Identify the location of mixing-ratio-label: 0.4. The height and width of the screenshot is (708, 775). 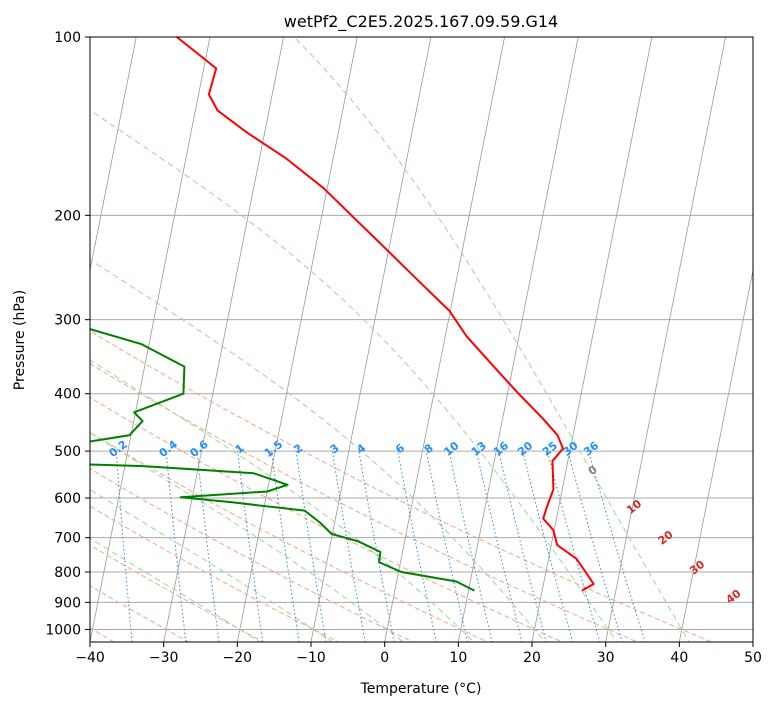
(169, 449).